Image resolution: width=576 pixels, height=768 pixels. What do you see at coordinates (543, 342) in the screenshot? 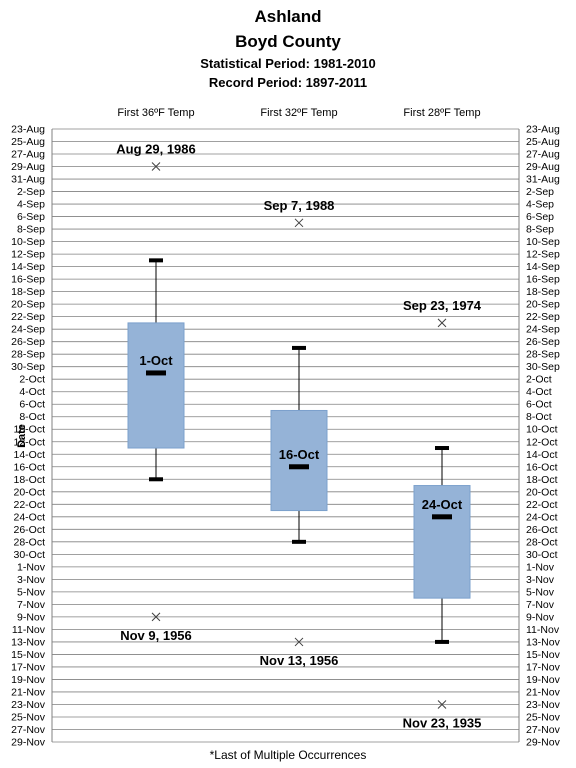
I see `y-tick-label-right: 26-Sep` at bounding box center [543, 342].